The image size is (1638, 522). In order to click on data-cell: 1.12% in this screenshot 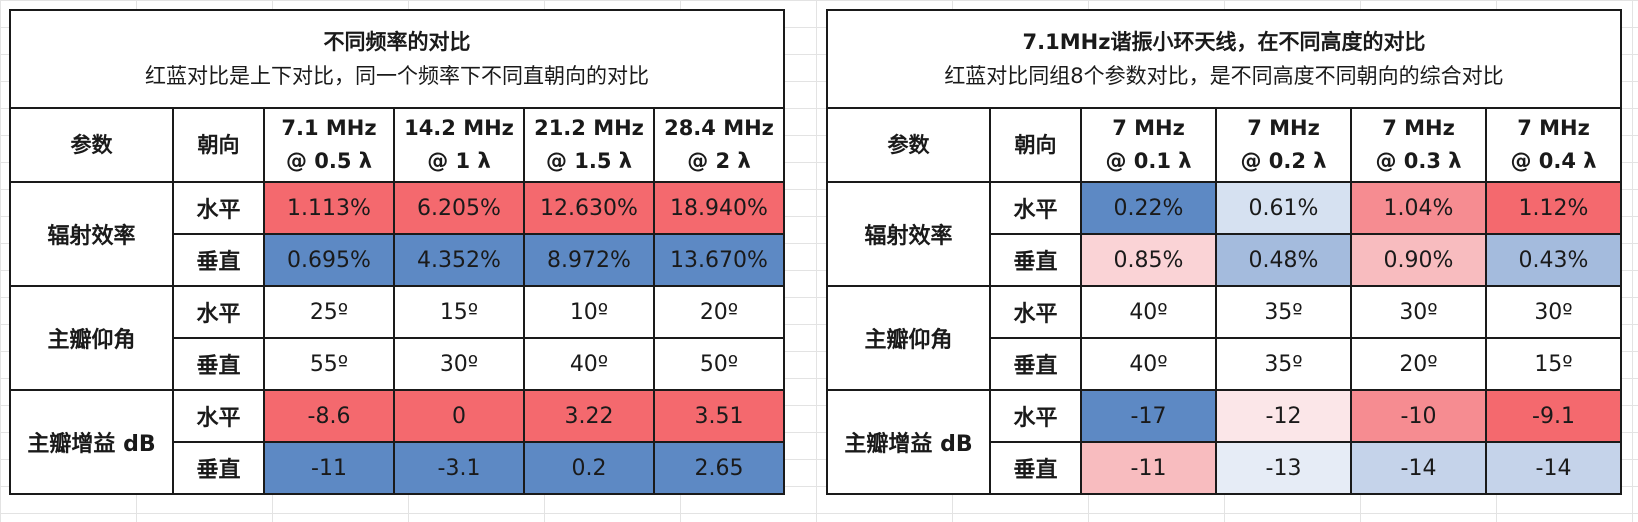, I will do `click(1553, 208)`.